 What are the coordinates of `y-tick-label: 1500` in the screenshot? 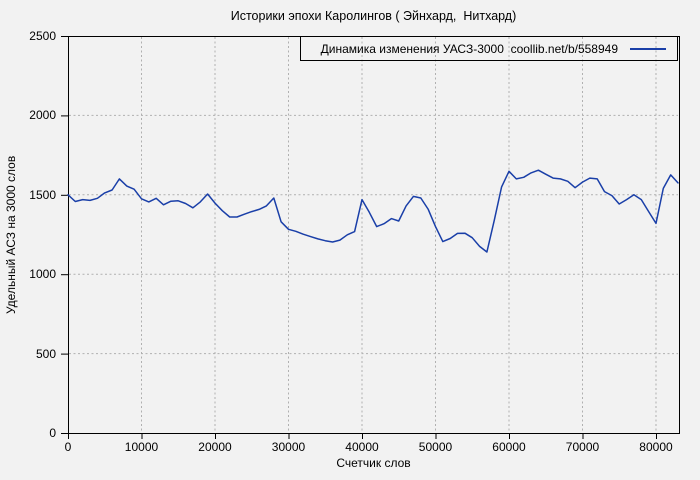 It's located at (42, 194).